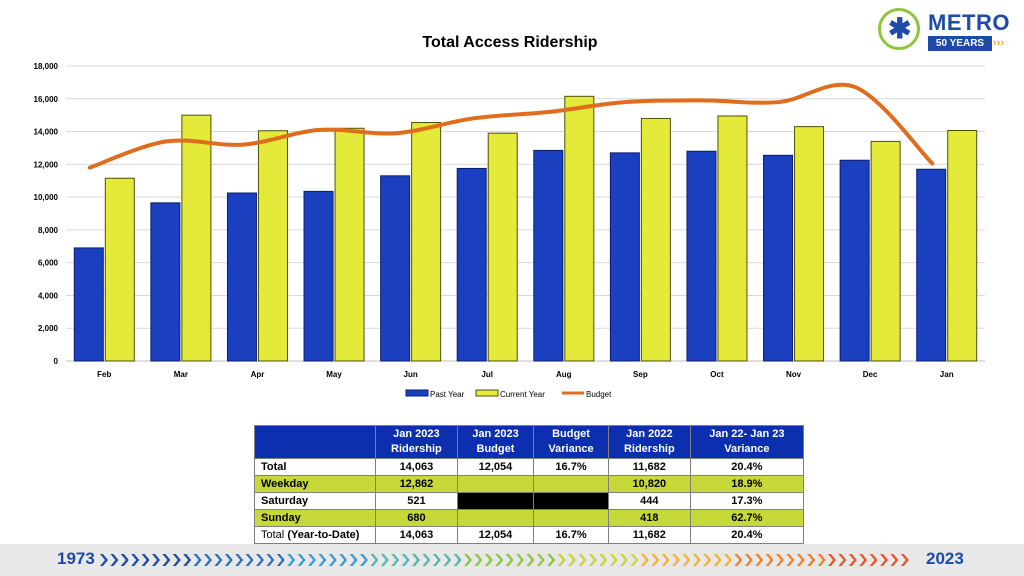 The height and width of the screenshot is (576, 1024). I want to click on chart-title: Total Access Ridership, so click(509, 42).